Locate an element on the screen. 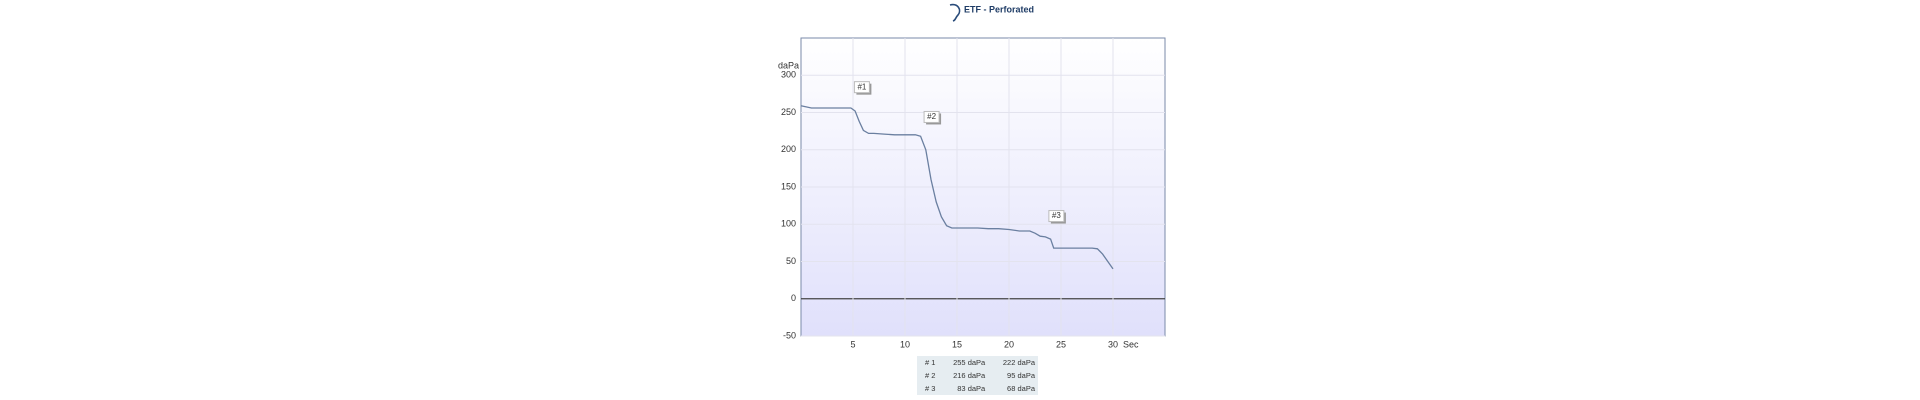  table-row: # 3 83 daPa 68 daPa is located at coordinates (977, 388).